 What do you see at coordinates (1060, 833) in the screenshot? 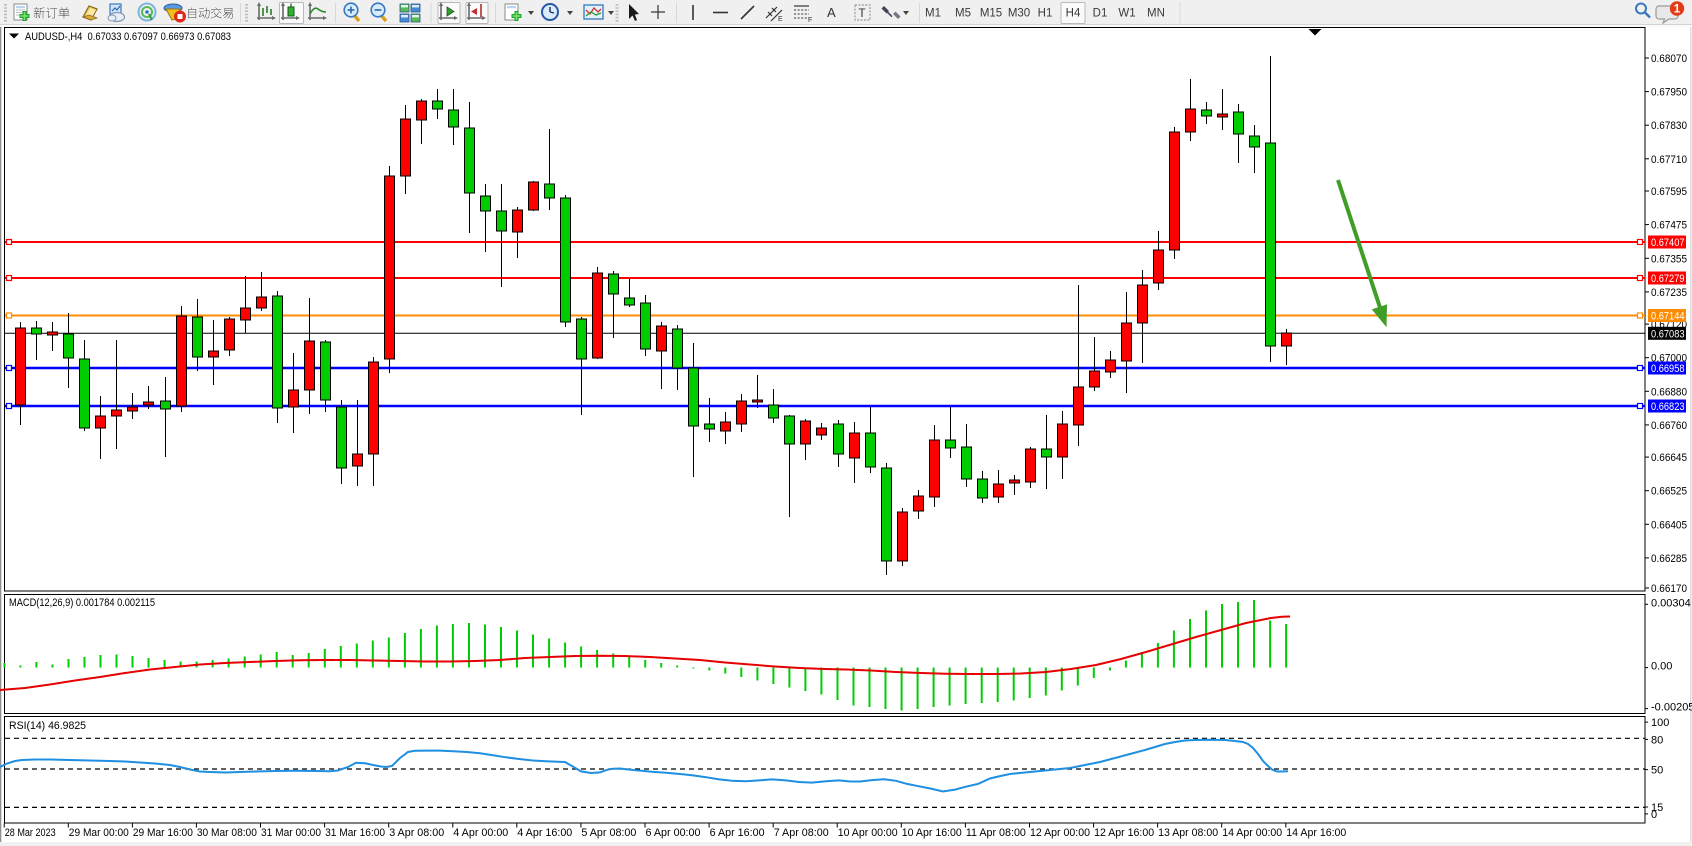
I see `svg-text: 12 Apr 00:00` at bounding box center [1060, 833].